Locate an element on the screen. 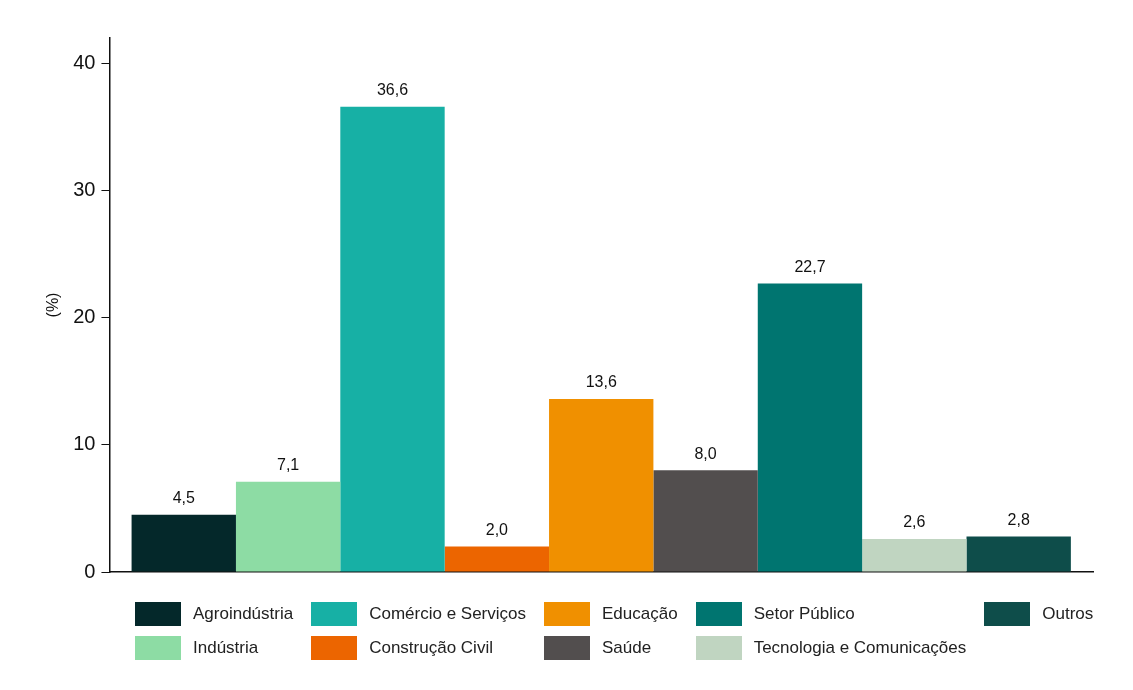 The image size is (1133, 690). y-axis-title: (%) is located at coordinates (53, 305).